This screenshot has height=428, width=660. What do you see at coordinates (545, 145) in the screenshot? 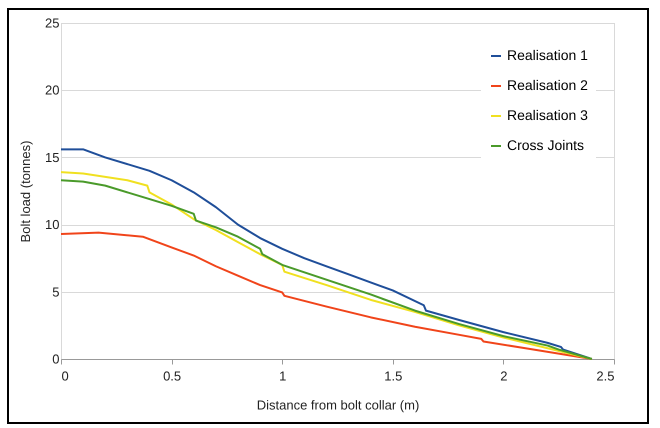
I see `legend-label: Cross Joints` at bounding box center [545, 145].